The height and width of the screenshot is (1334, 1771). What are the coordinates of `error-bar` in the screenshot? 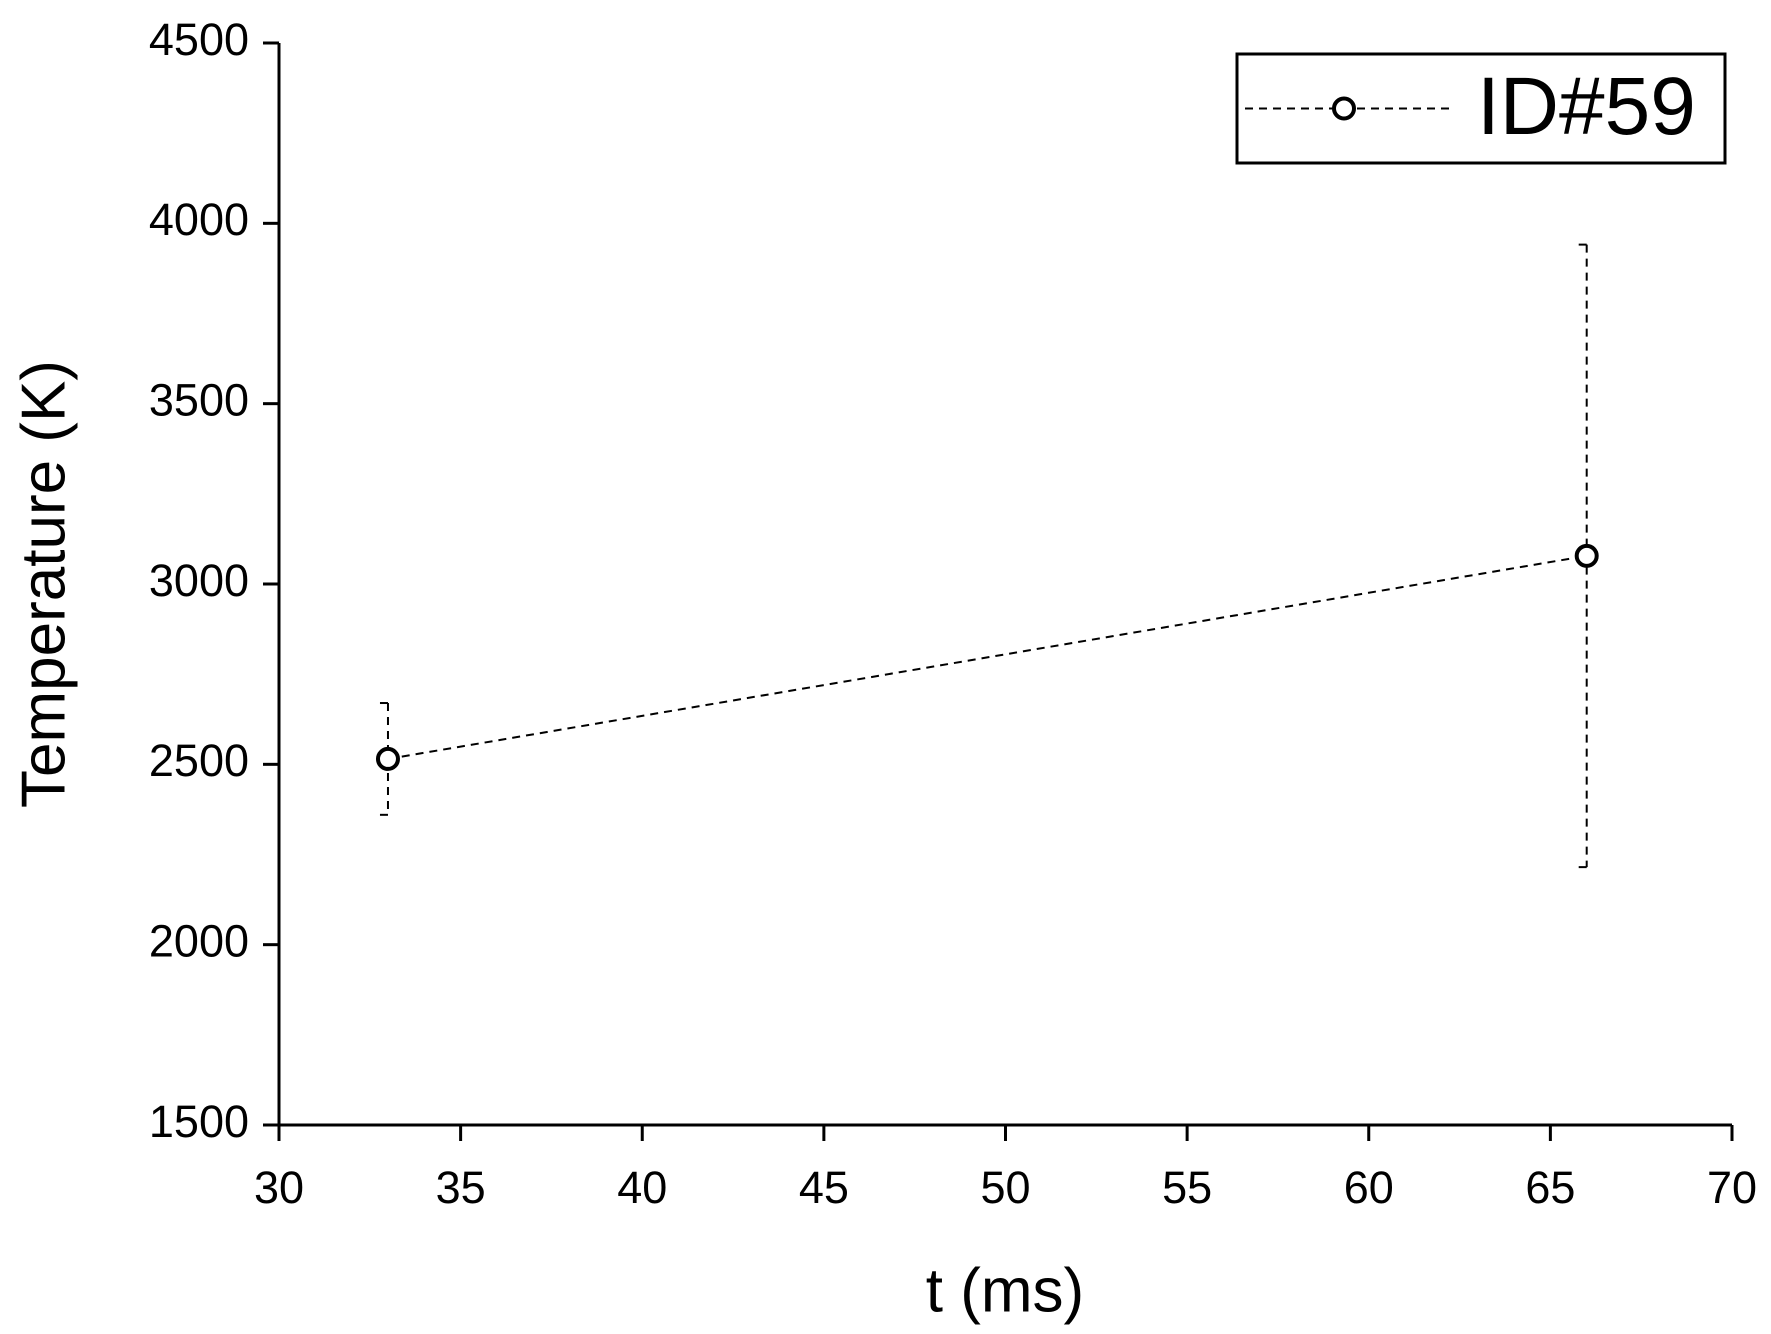 It's located at (384, 759).